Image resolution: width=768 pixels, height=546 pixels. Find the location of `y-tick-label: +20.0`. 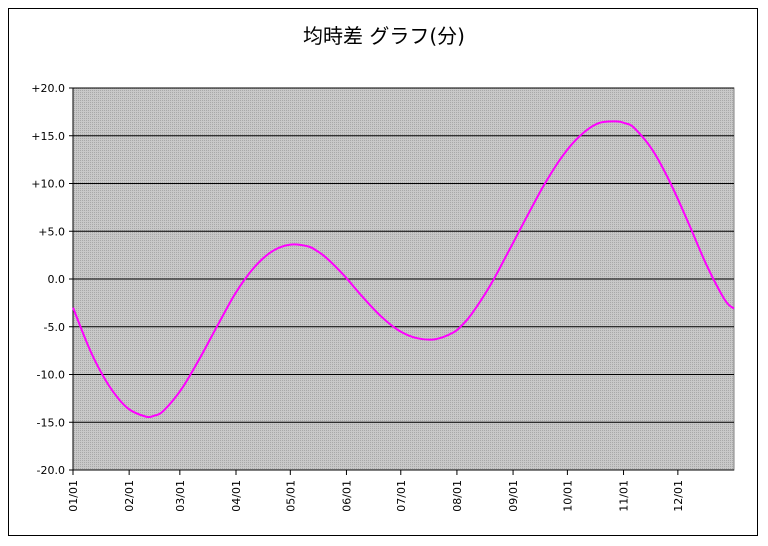

y-tick-label: +20.0 is located at coordinates (48, 88).